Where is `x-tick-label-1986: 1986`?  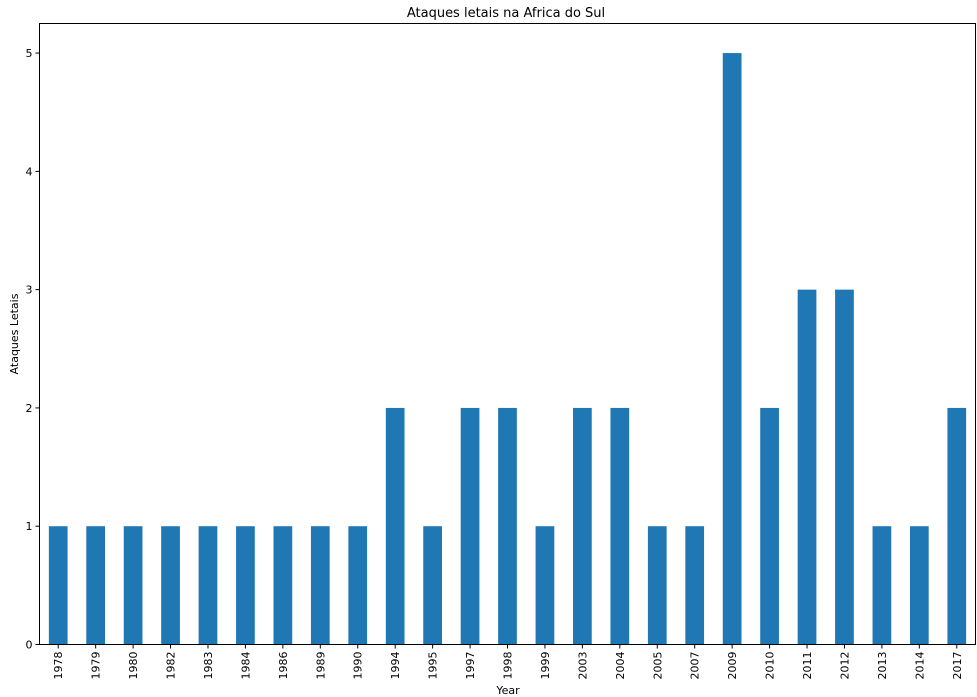
x-tick-label-1986: 1986 is located at coordinates (283, 666).